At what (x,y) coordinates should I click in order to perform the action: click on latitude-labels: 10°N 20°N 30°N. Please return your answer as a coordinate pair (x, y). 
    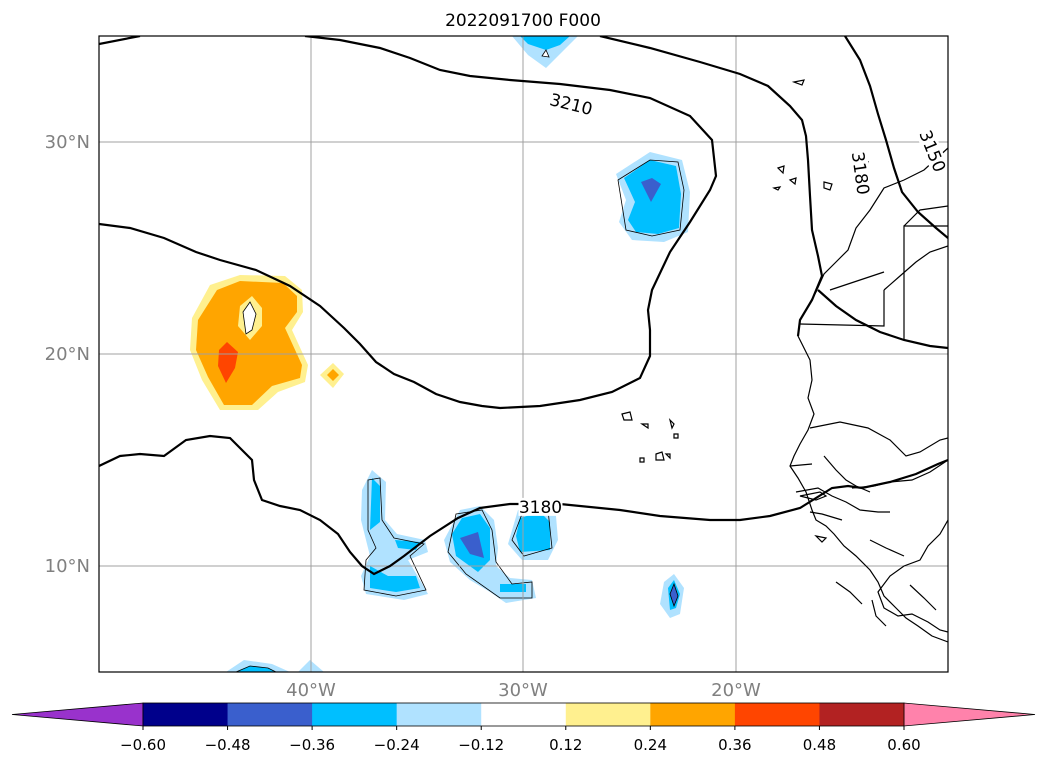
    Looking at the image, I should click on (67, 354).